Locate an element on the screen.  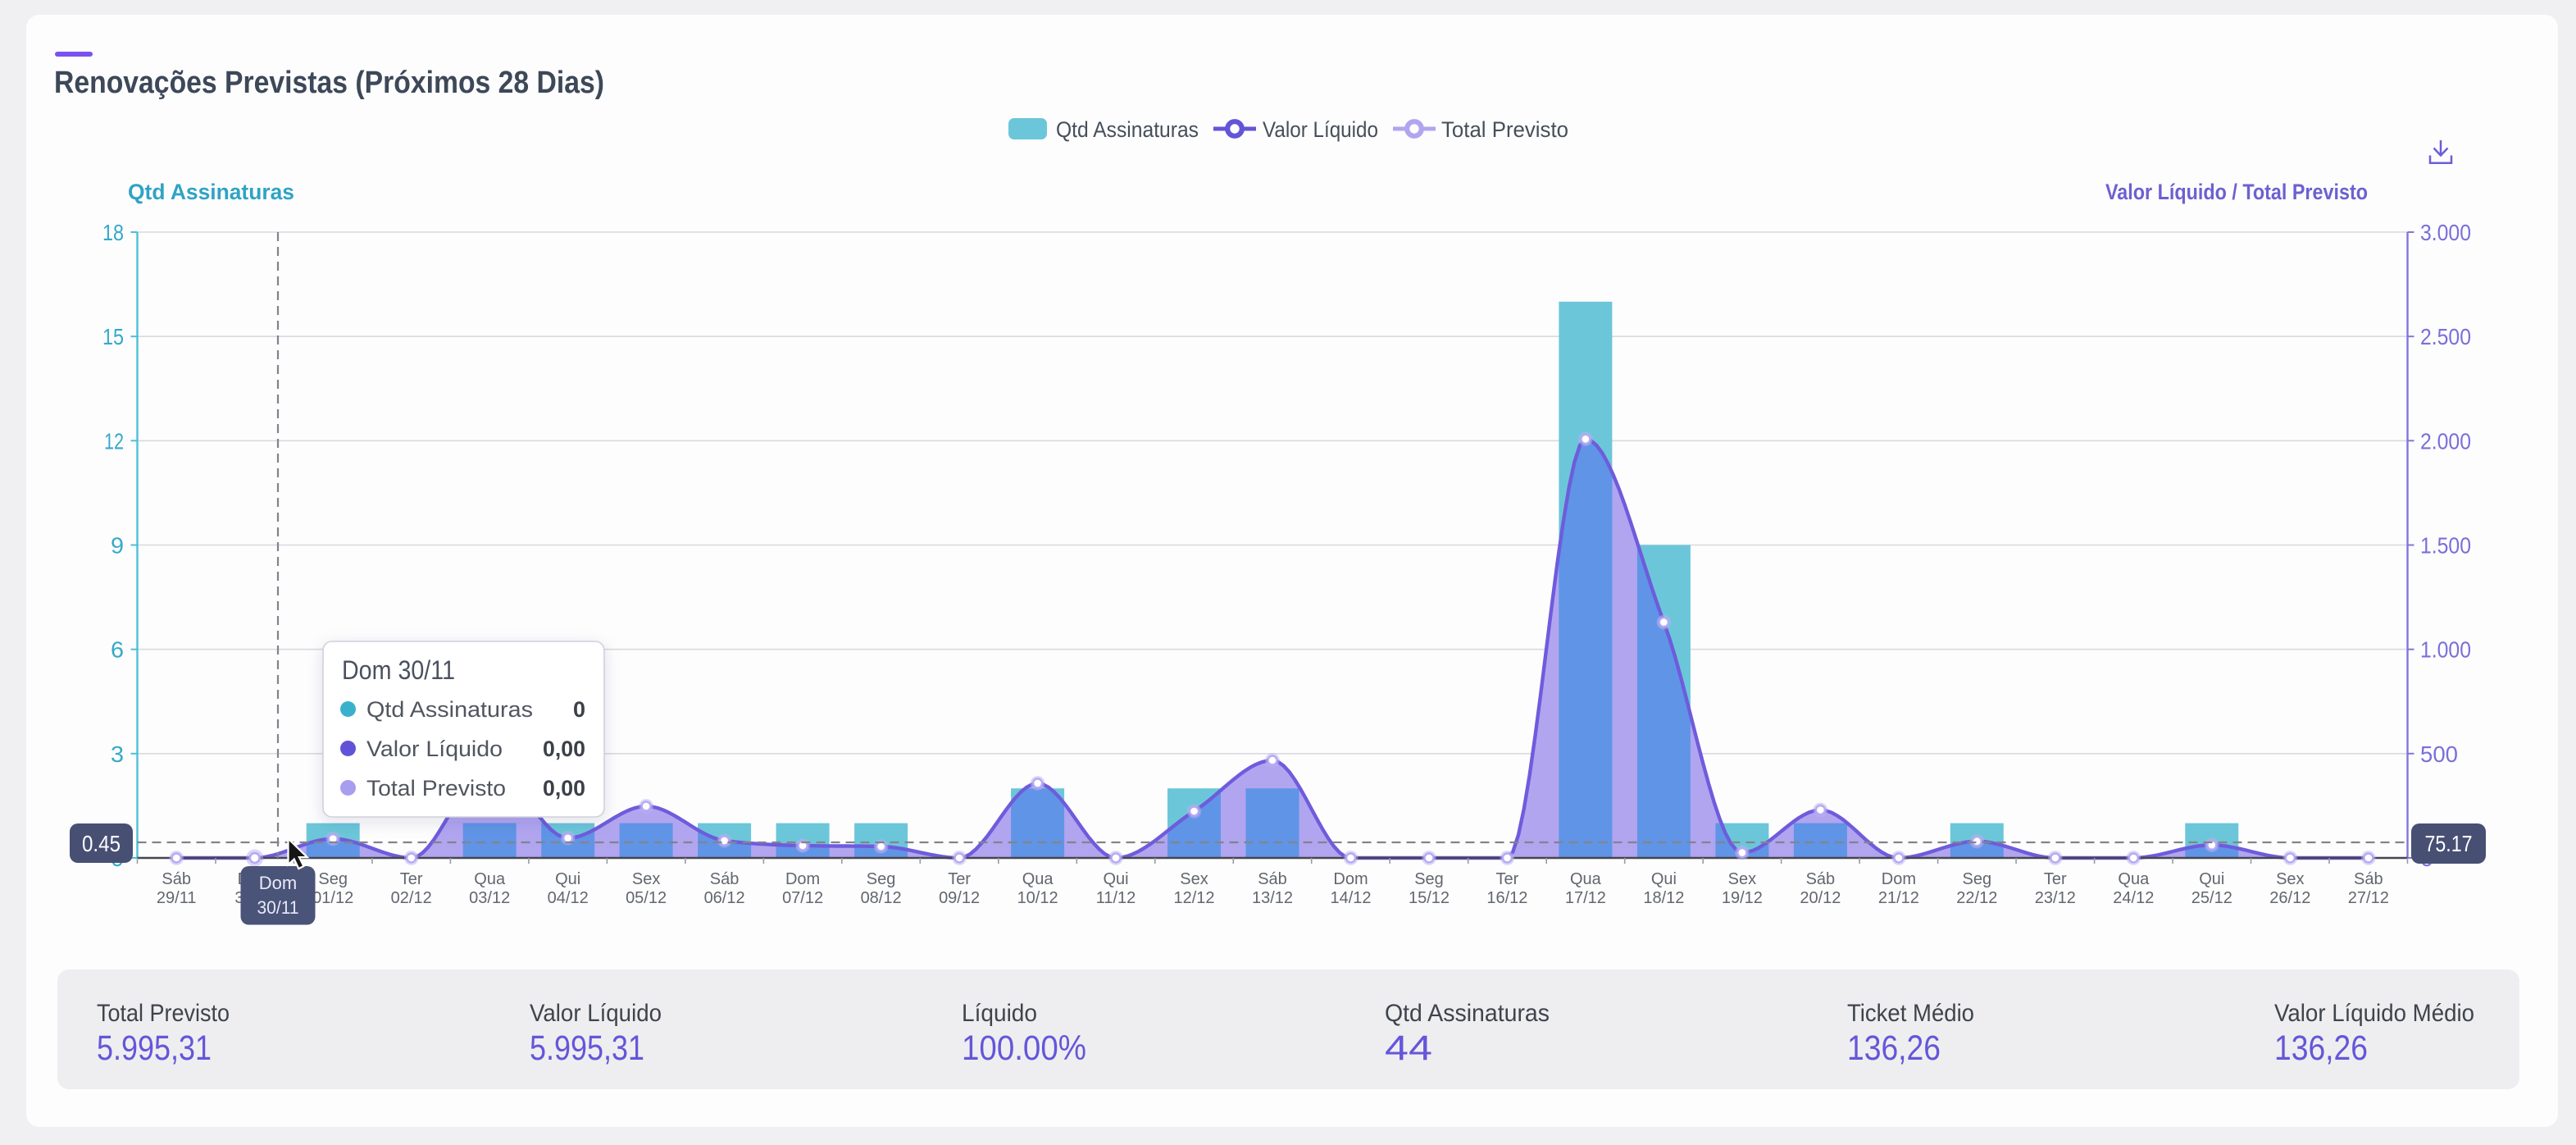
svg-text: Ticket Médio is located at coordinates (1911, 1013).